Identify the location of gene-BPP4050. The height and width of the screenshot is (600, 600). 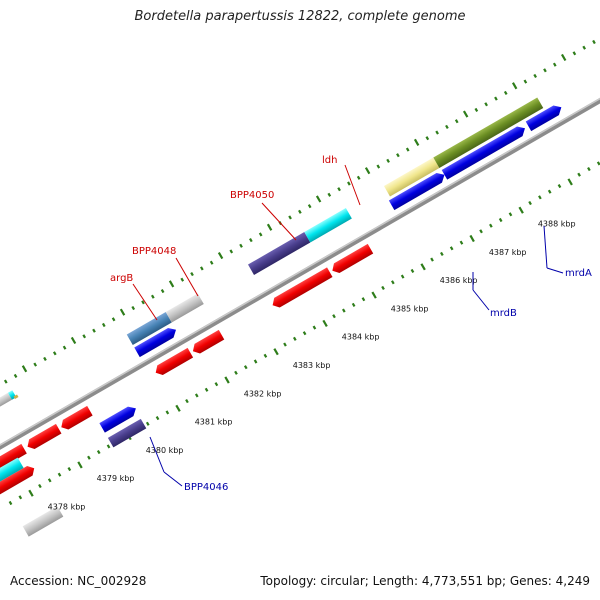
(279, 253).